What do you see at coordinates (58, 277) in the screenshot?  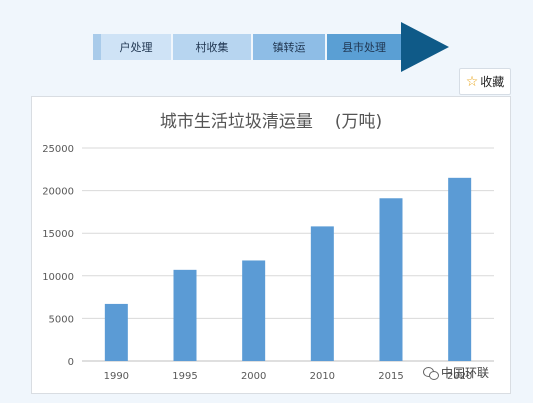 I see `y-tick-label: 10000` at bounding box center [58, 277].